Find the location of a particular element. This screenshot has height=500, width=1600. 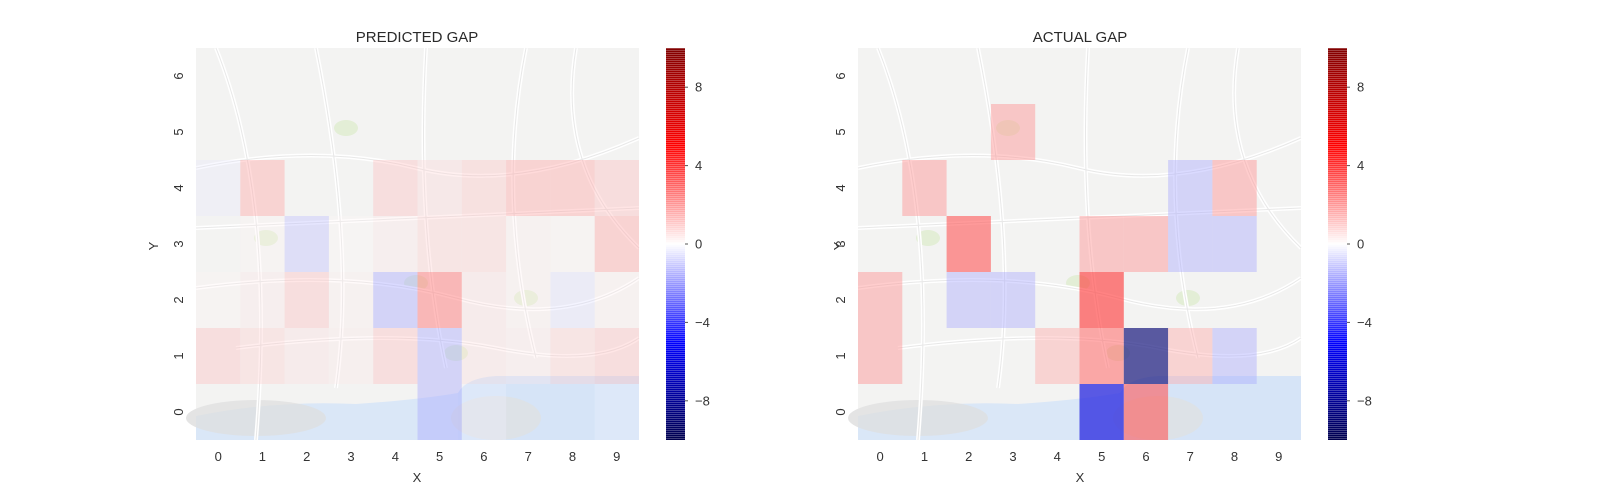

heatmap-cell-x1-y3 is located at coordinates (262, 244).